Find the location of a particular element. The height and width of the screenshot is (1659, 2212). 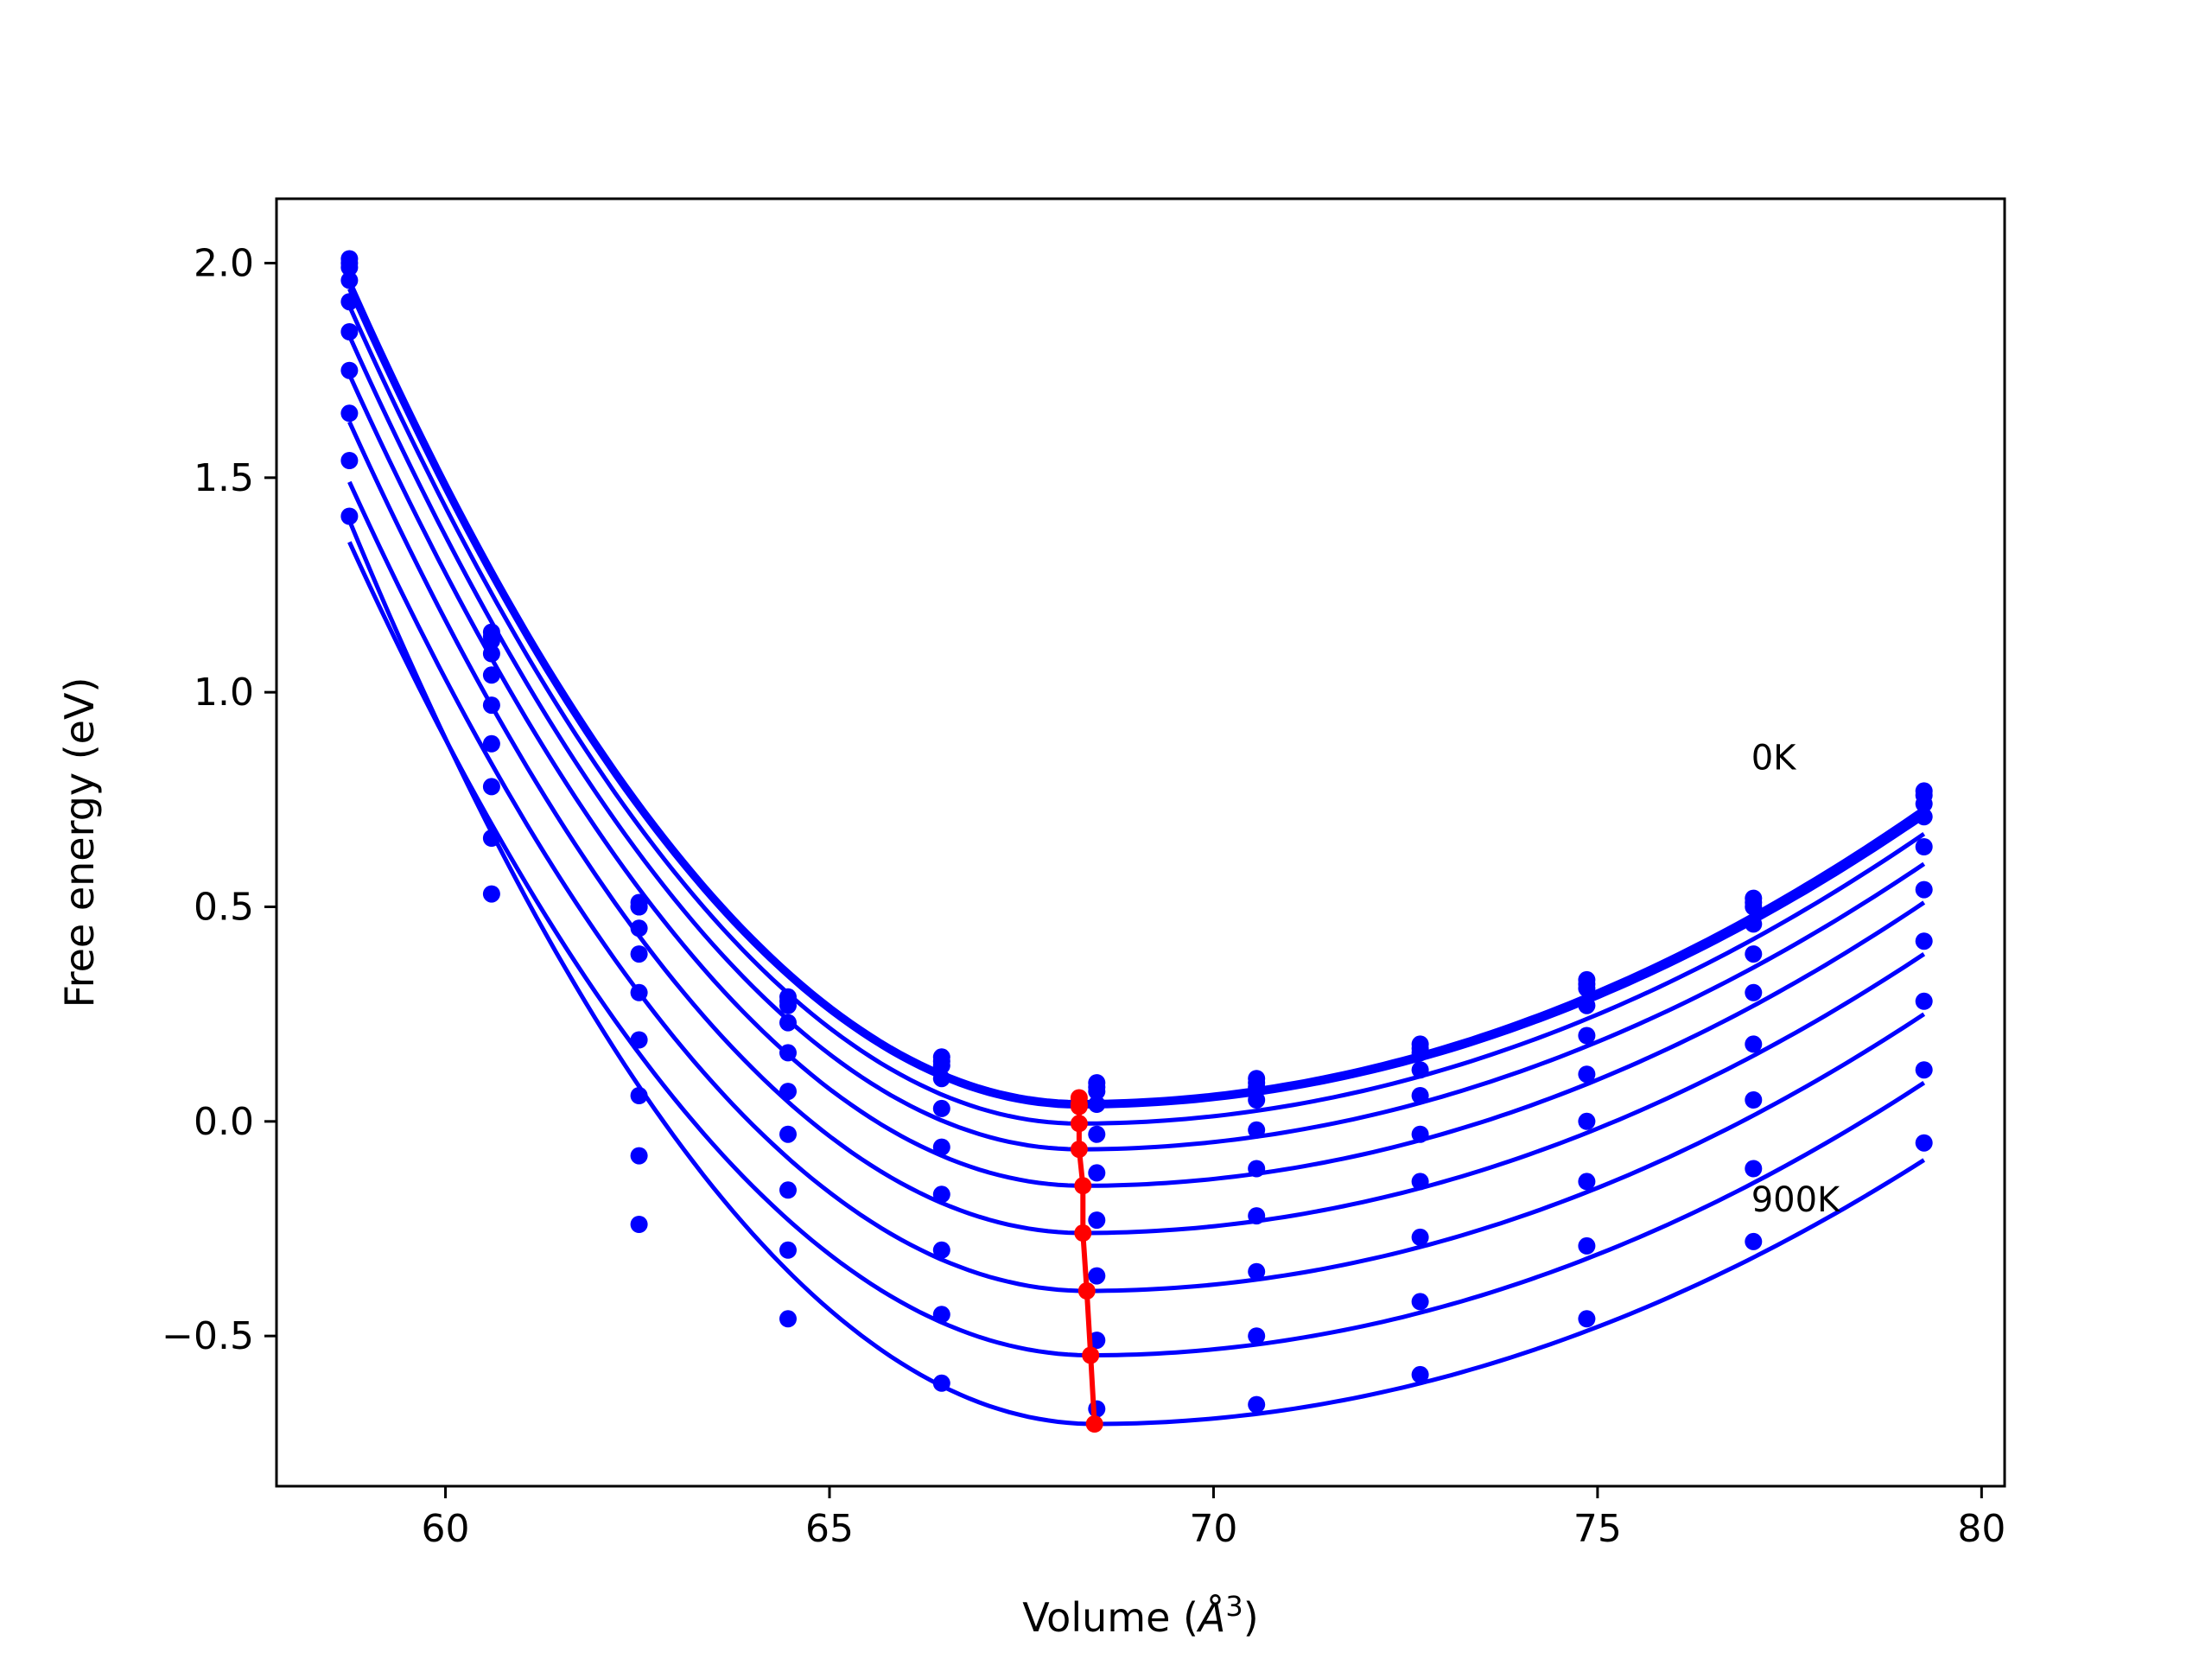

annotation-0: 0K is located at coordinates (1774, 759).